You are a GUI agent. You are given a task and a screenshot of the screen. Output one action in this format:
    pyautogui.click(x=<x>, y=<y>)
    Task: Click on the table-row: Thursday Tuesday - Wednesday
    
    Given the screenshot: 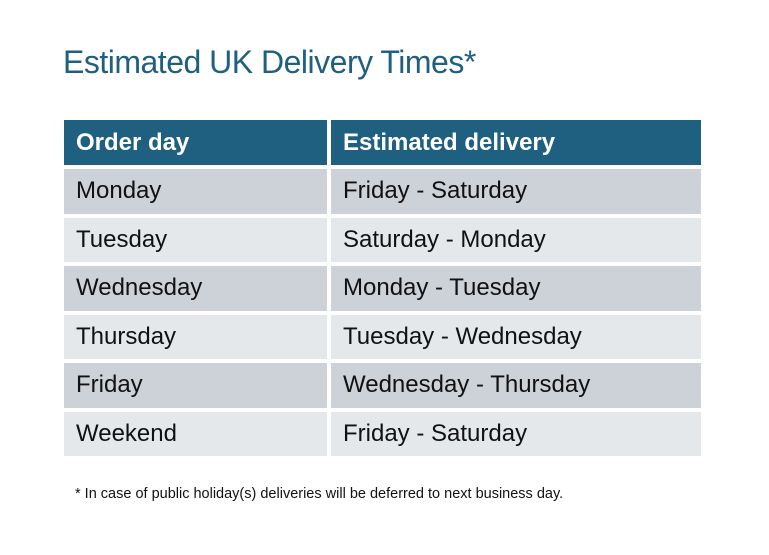 What is the action you would take?
    pyautogui.click(x=382, y=336)
    